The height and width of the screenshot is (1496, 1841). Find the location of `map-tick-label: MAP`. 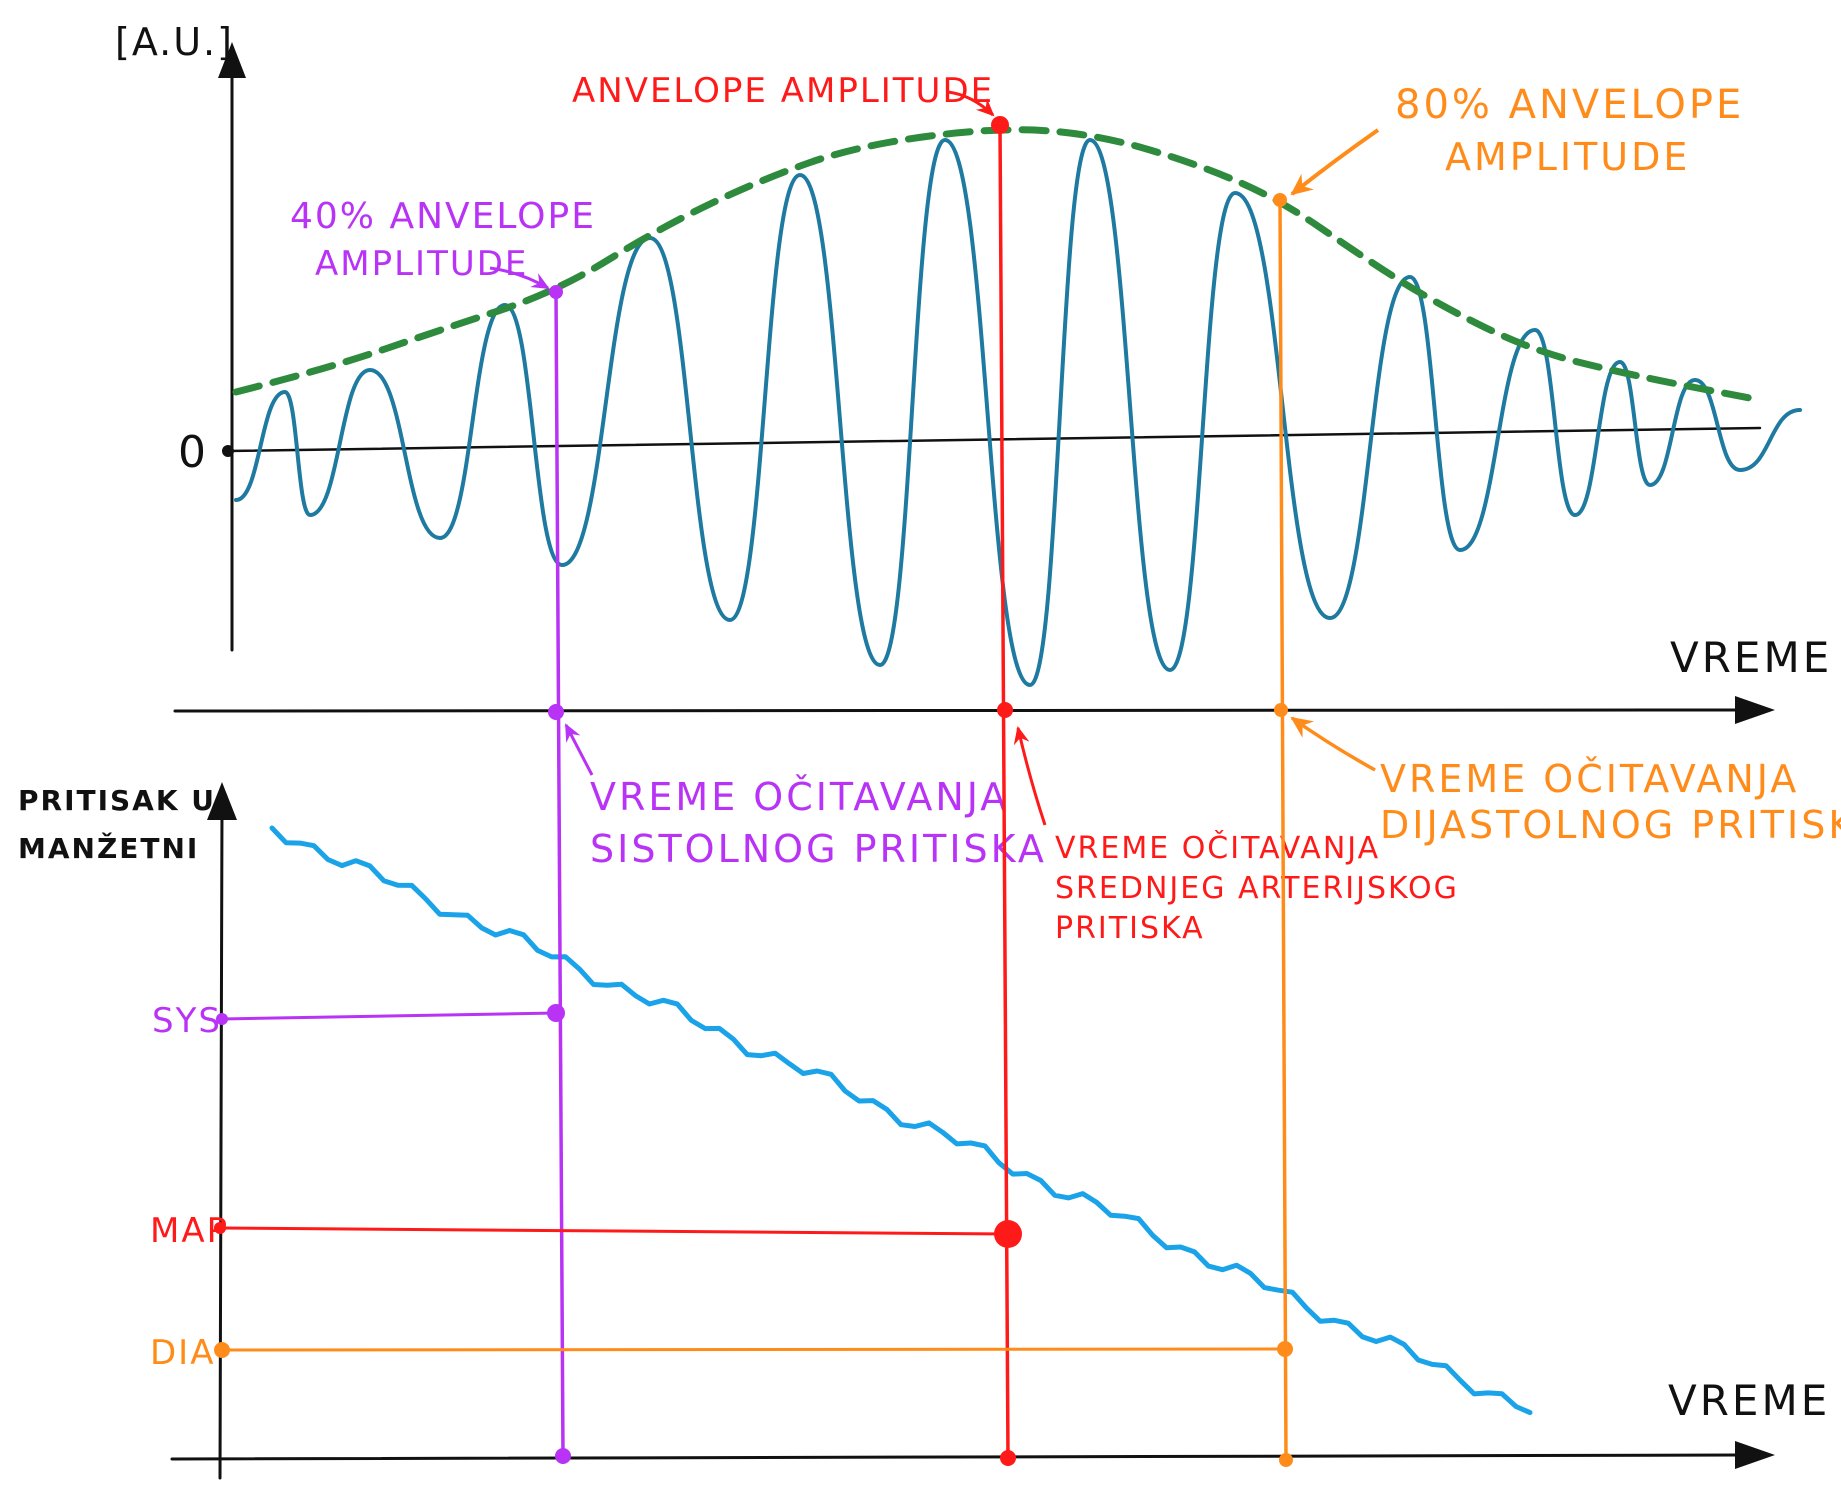

map-tick-label: MAP is located at coordinates (189, 1231).